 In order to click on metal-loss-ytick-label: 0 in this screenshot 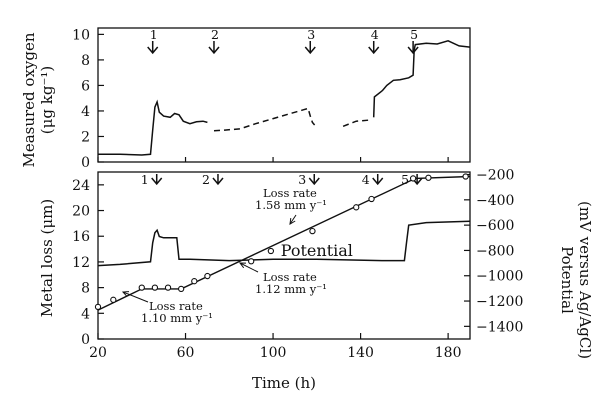, I will do `click(85, 340)`.